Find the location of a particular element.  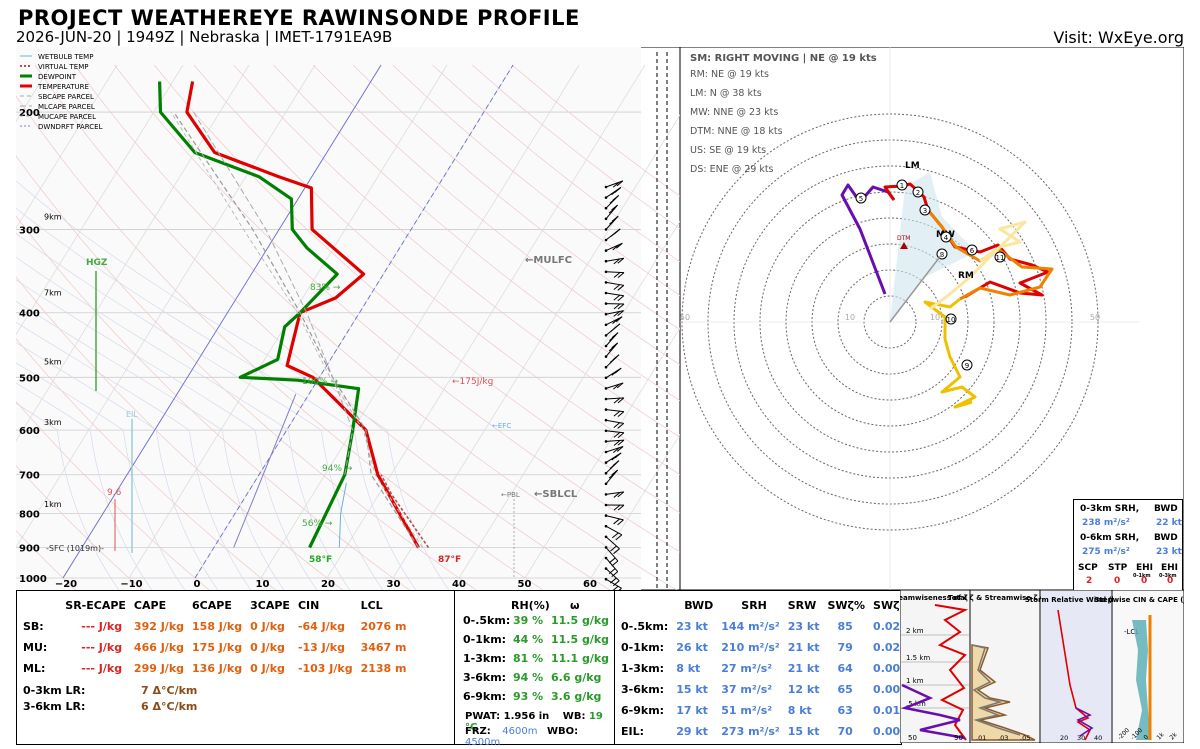

temp-tick-label: 50 is located at coordinates (525, 584).